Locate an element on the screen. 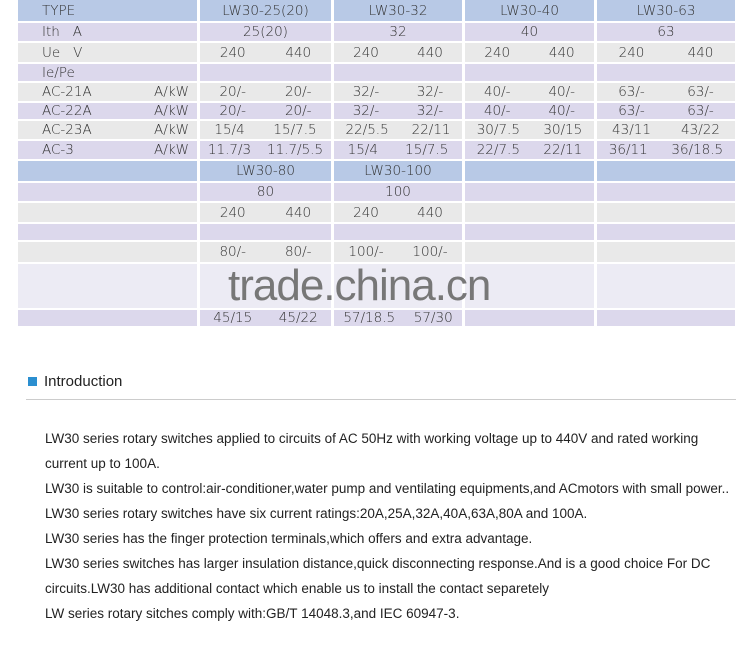 The height and width of the screenshot is (668, 750). row-label: AC-21A A/kW is located at coordinates (109, 93).